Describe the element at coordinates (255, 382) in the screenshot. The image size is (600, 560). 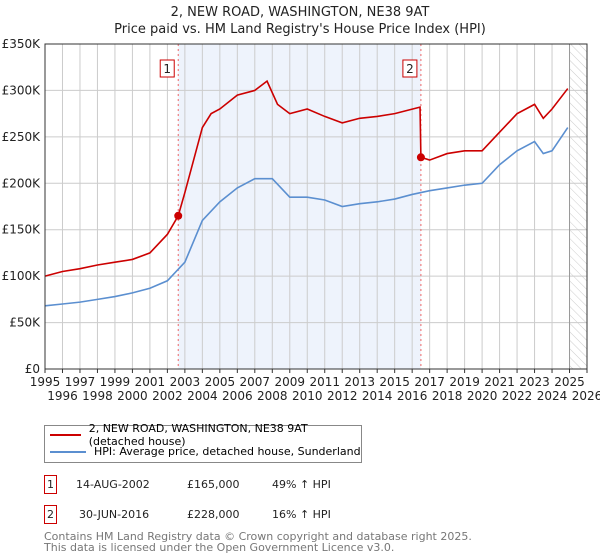
I see `x-tick-label: 2007` at that location.